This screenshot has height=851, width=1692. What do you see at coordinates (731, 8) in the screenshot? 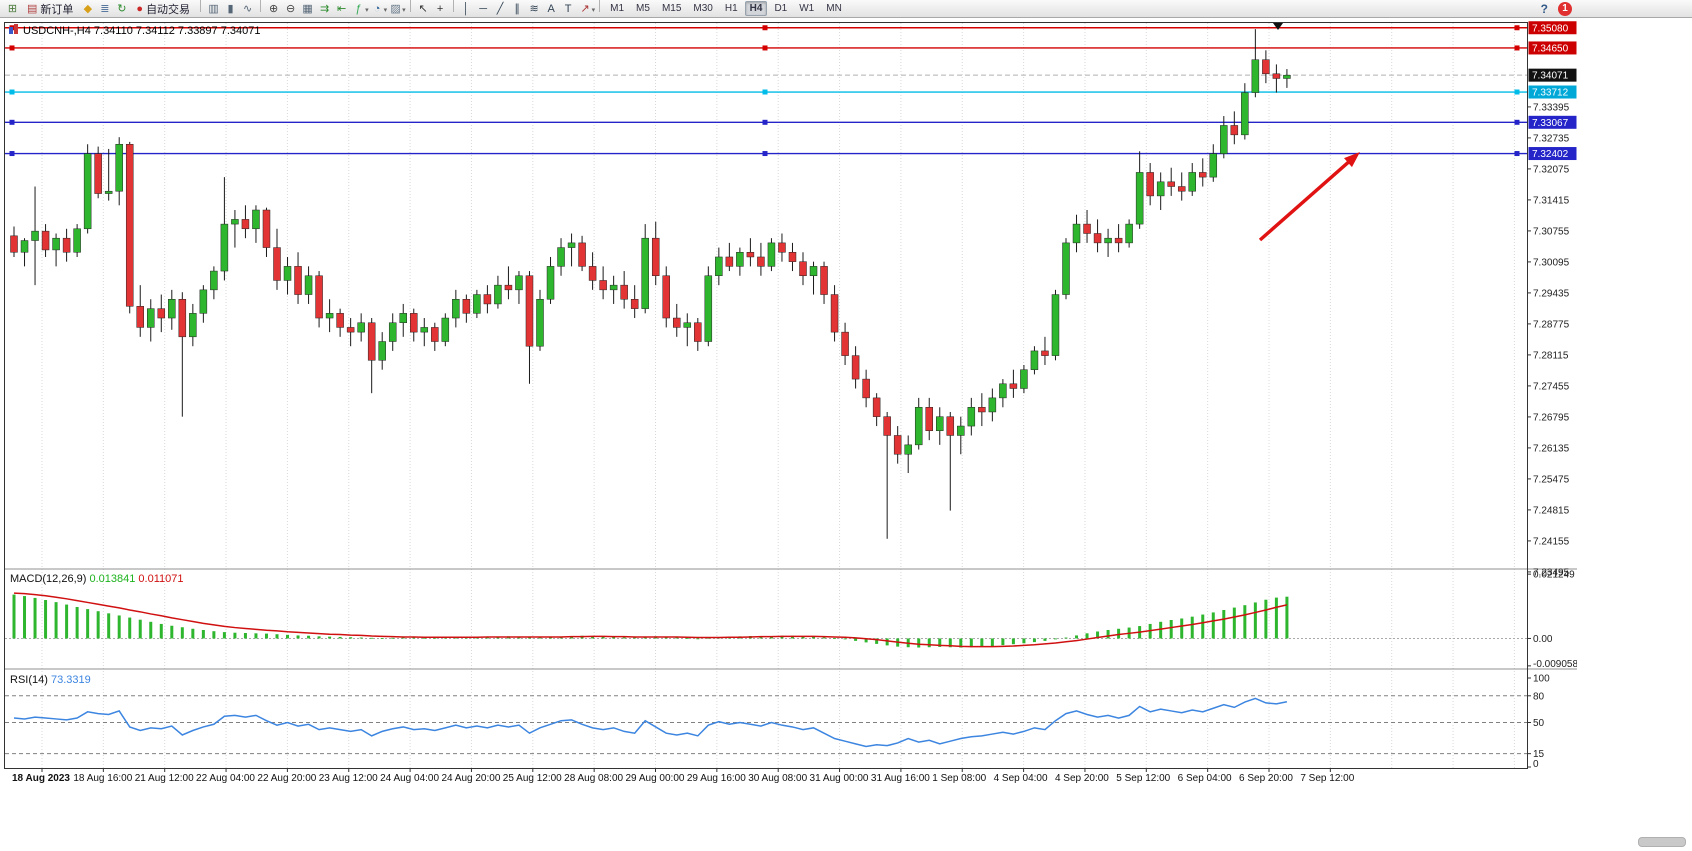
I see `timeframe-h1: H1` at bounding box center [731, 8].